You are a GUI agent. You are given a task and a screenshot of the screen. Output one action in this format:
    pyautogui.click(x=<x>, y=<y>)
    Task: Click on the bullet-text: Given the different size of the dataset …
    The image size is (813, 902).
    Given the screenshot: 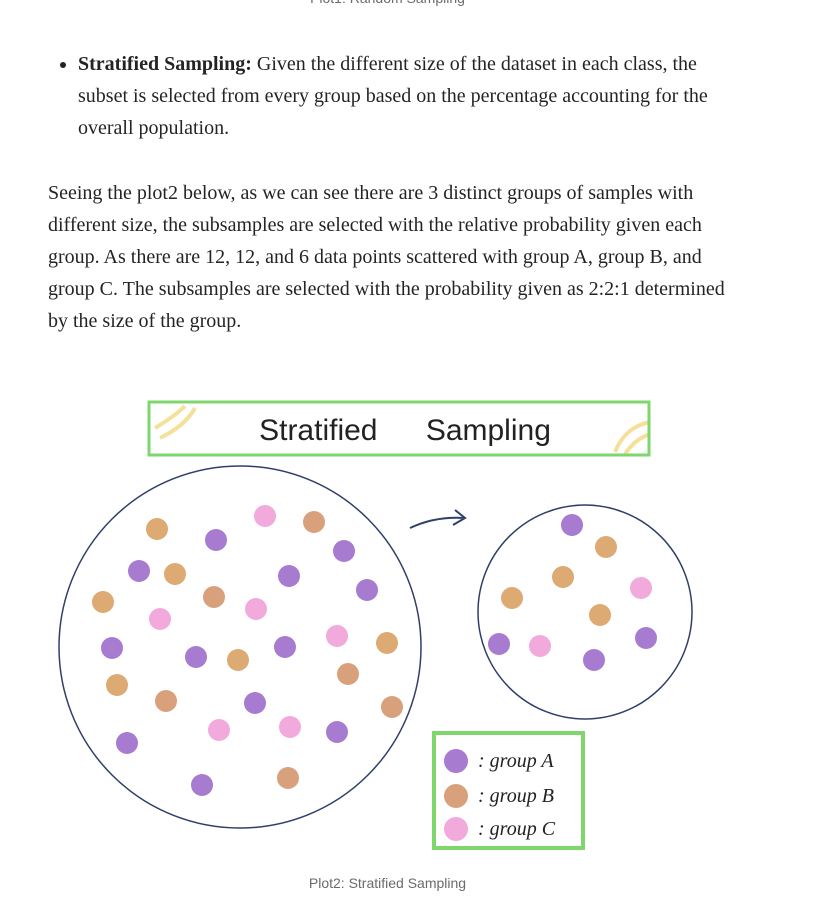 What is the action you would take?
    pyautogui.click(x=393, y=96)
    